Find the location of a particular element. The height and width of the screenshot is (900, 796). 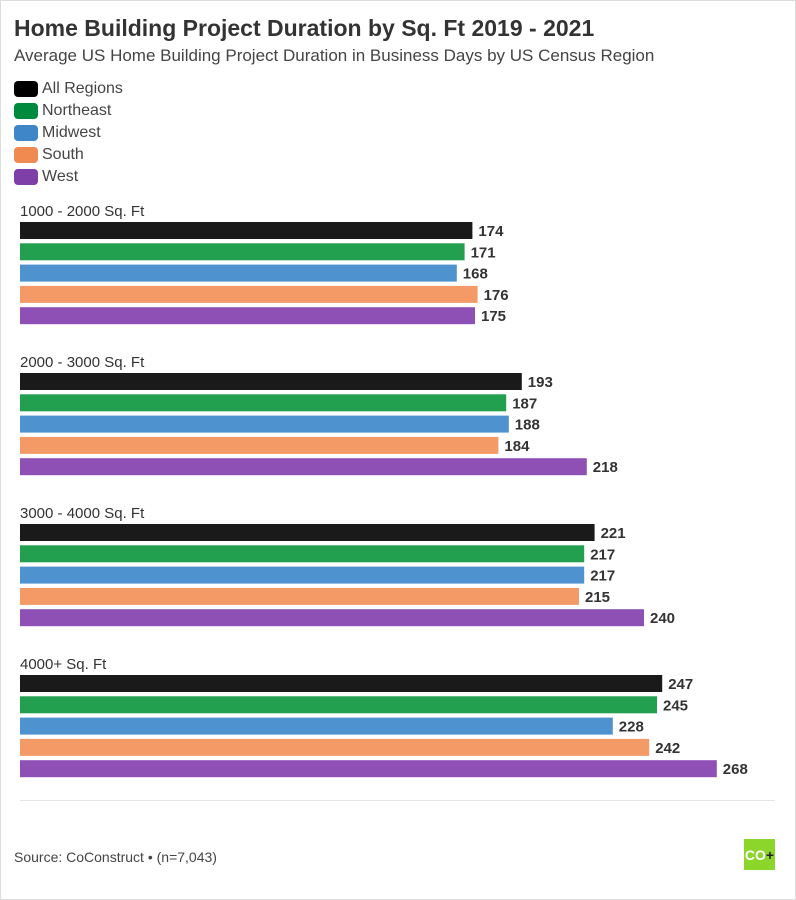

legend-label: West is located at coordinates (60, 176).